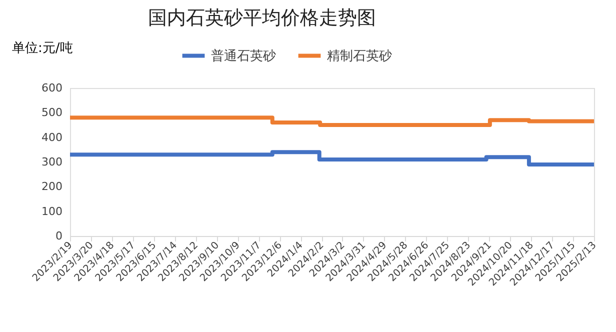 This screenshot has width=616, height=332. Describe the element at coordinates (359, 56) in the screenshot. I see `legend-label: 精制石英砂` at that location.